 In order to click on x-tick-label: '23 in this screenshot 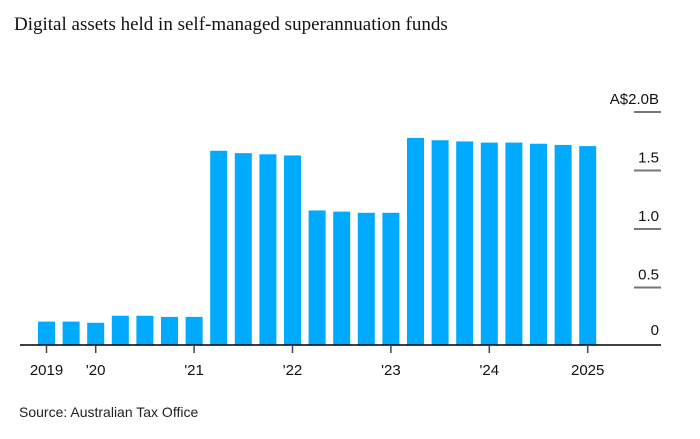, I will do `click(391, 370)`.